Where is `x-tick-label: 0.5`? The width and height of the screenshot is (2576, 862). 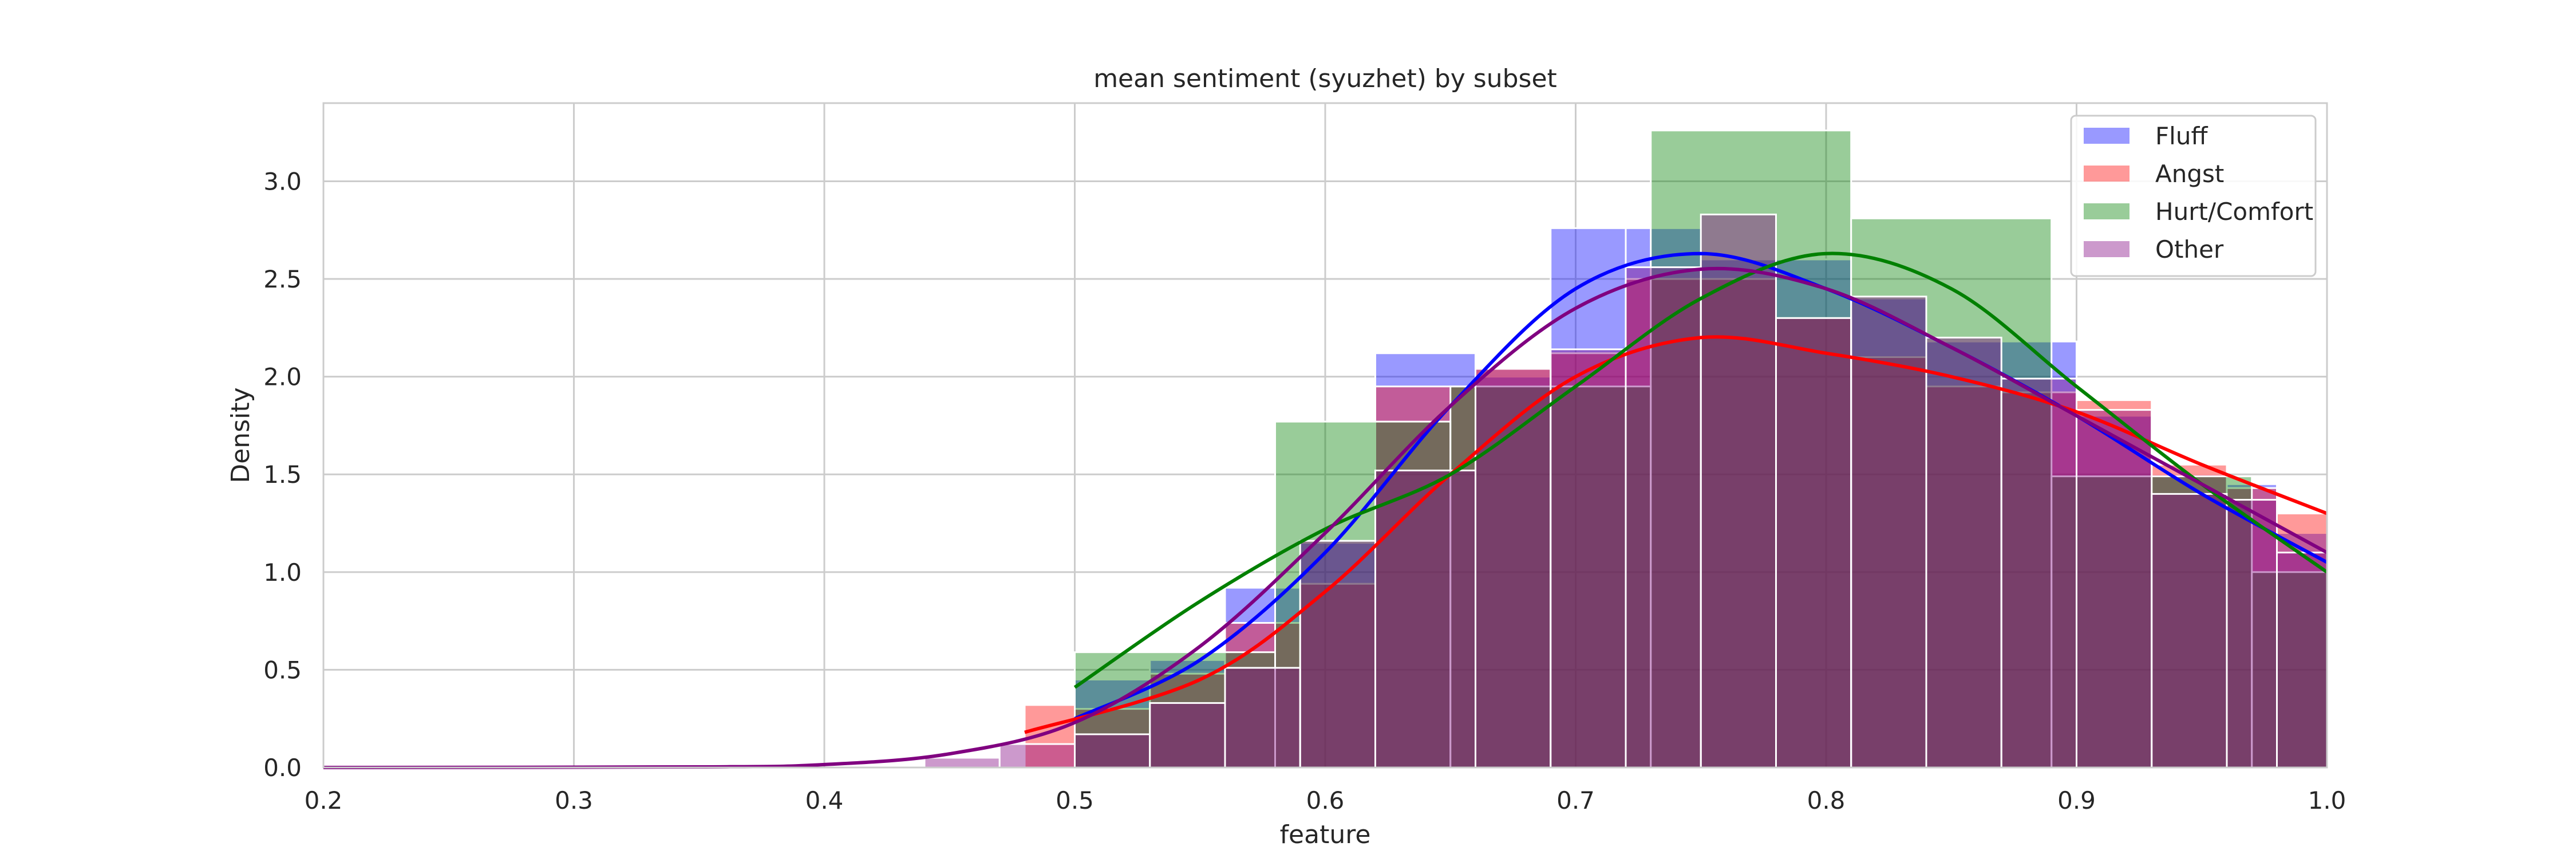
x-tick-label: 0.5 is located at coordinates (1075, 800).